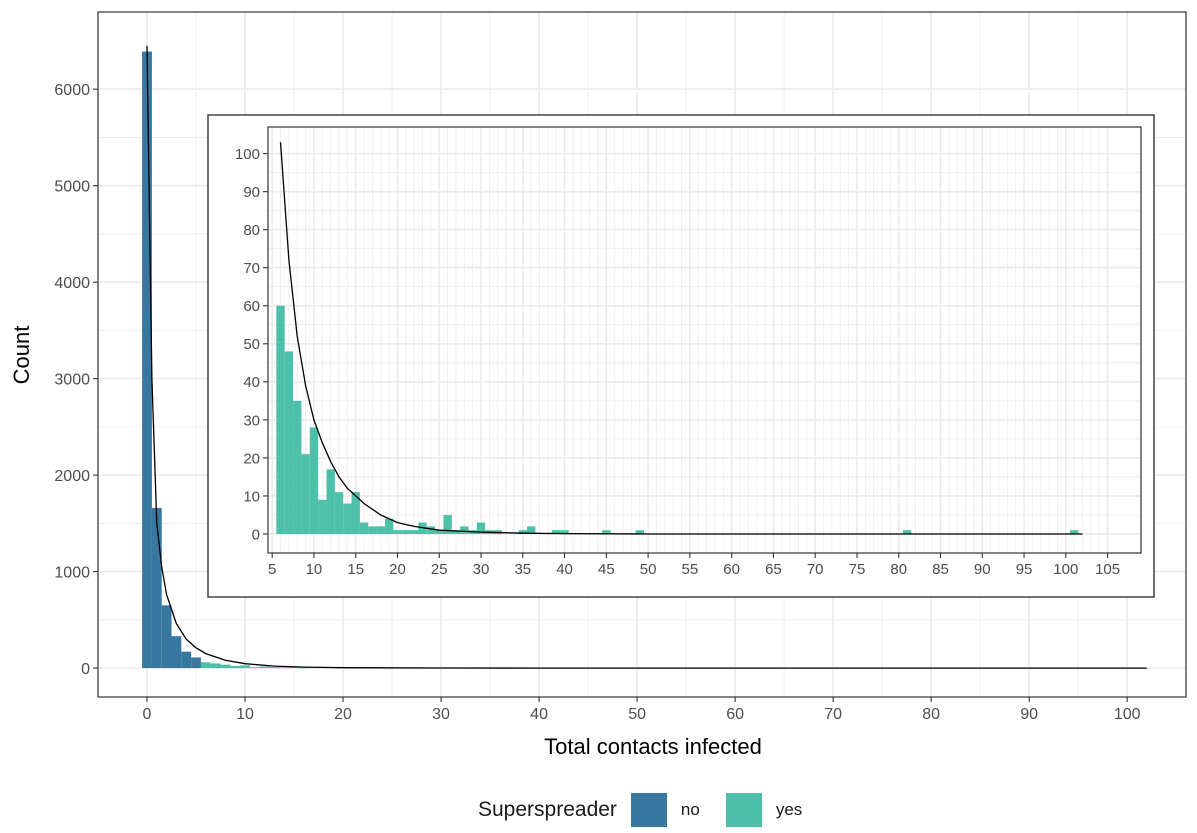  I want to click on main-x-tick-label: 100, so click(1127, 714).